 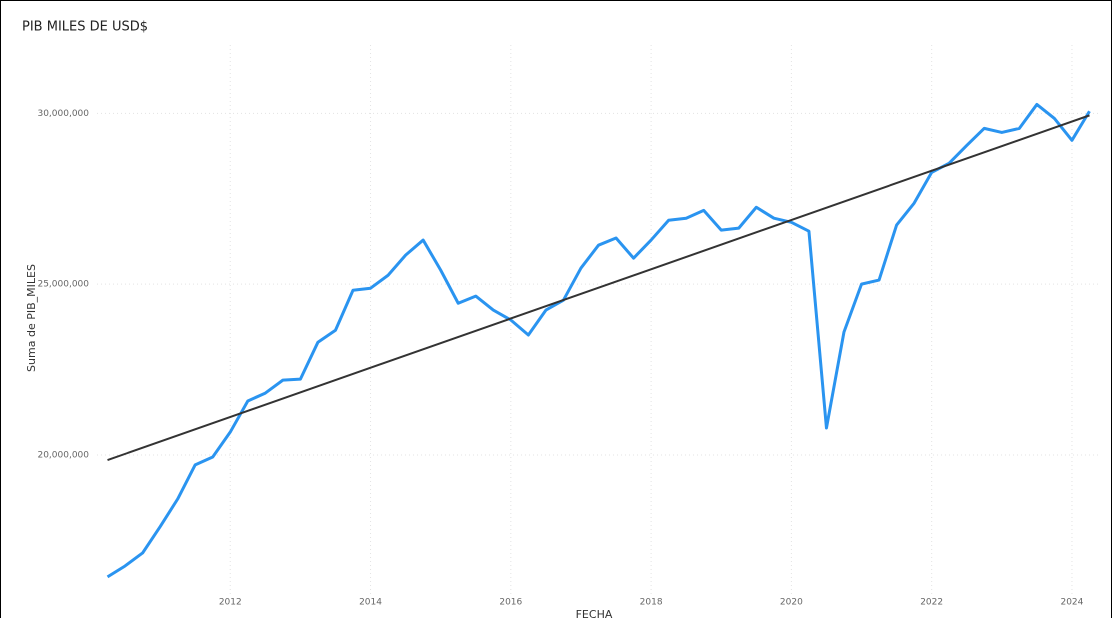 What do you see at coordinates (63, 455) in the screenshot?
I see `y-tick-label: 20,000,000` at bounding box center [63, 455].